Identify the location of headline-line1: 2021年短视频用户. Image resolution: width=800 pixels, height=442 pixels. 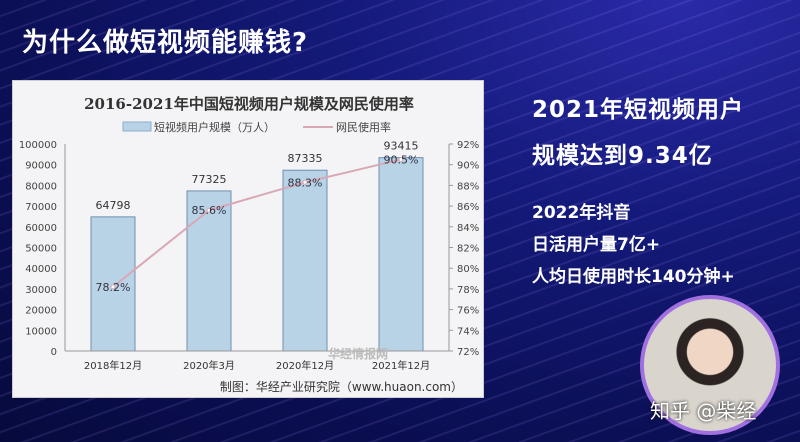
(638, 110).